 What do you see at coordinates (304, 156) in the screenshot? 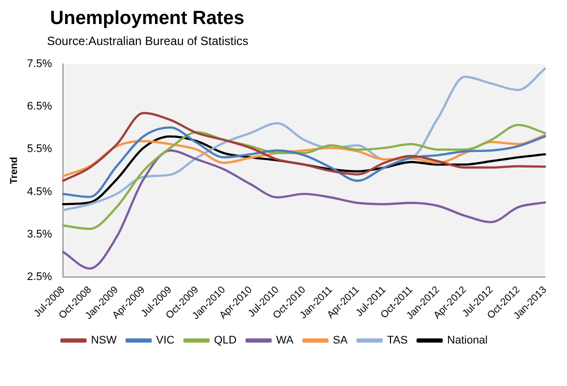
I see `line-series` at bounding box center [304, 156].